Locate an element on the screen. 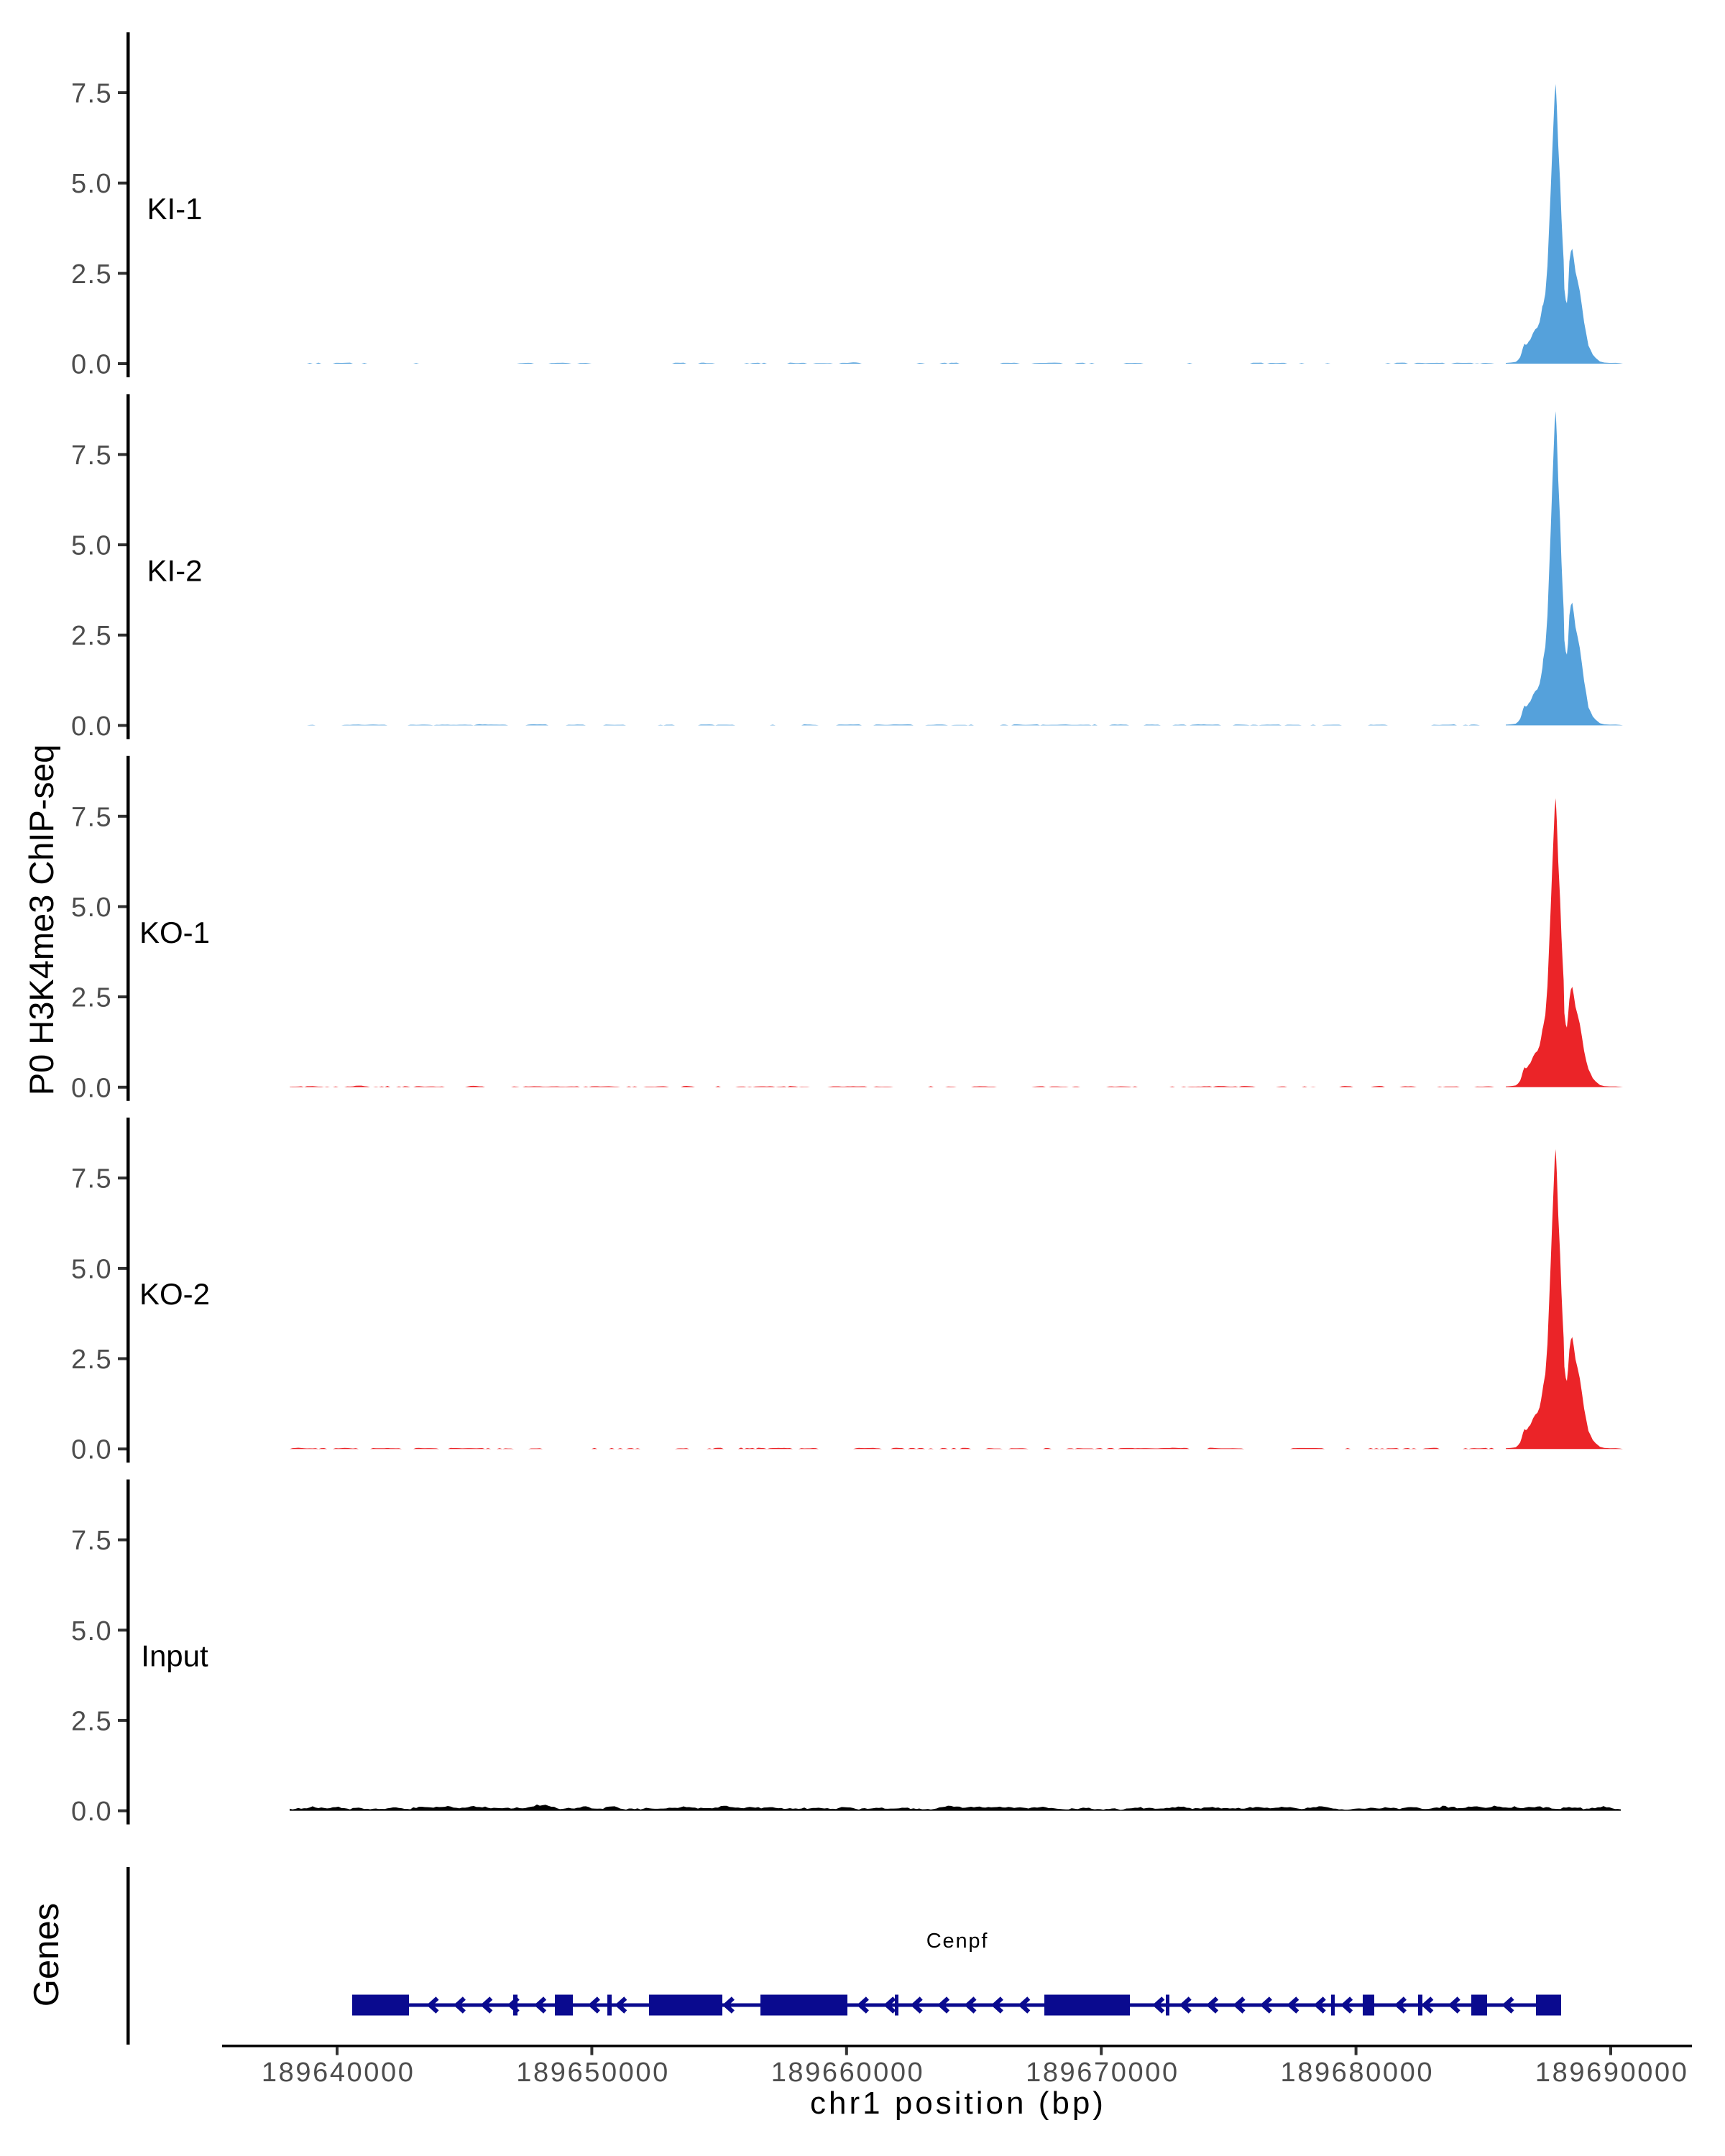 The image size is (1725, 2156). svg-text: KI-2 is located at coordinates (174, 570).